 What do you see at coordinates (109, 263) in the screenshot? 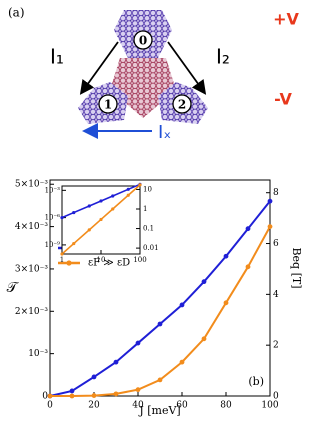
I see `legend-label: εF ≫ εD` at bounding box center [109, 263].